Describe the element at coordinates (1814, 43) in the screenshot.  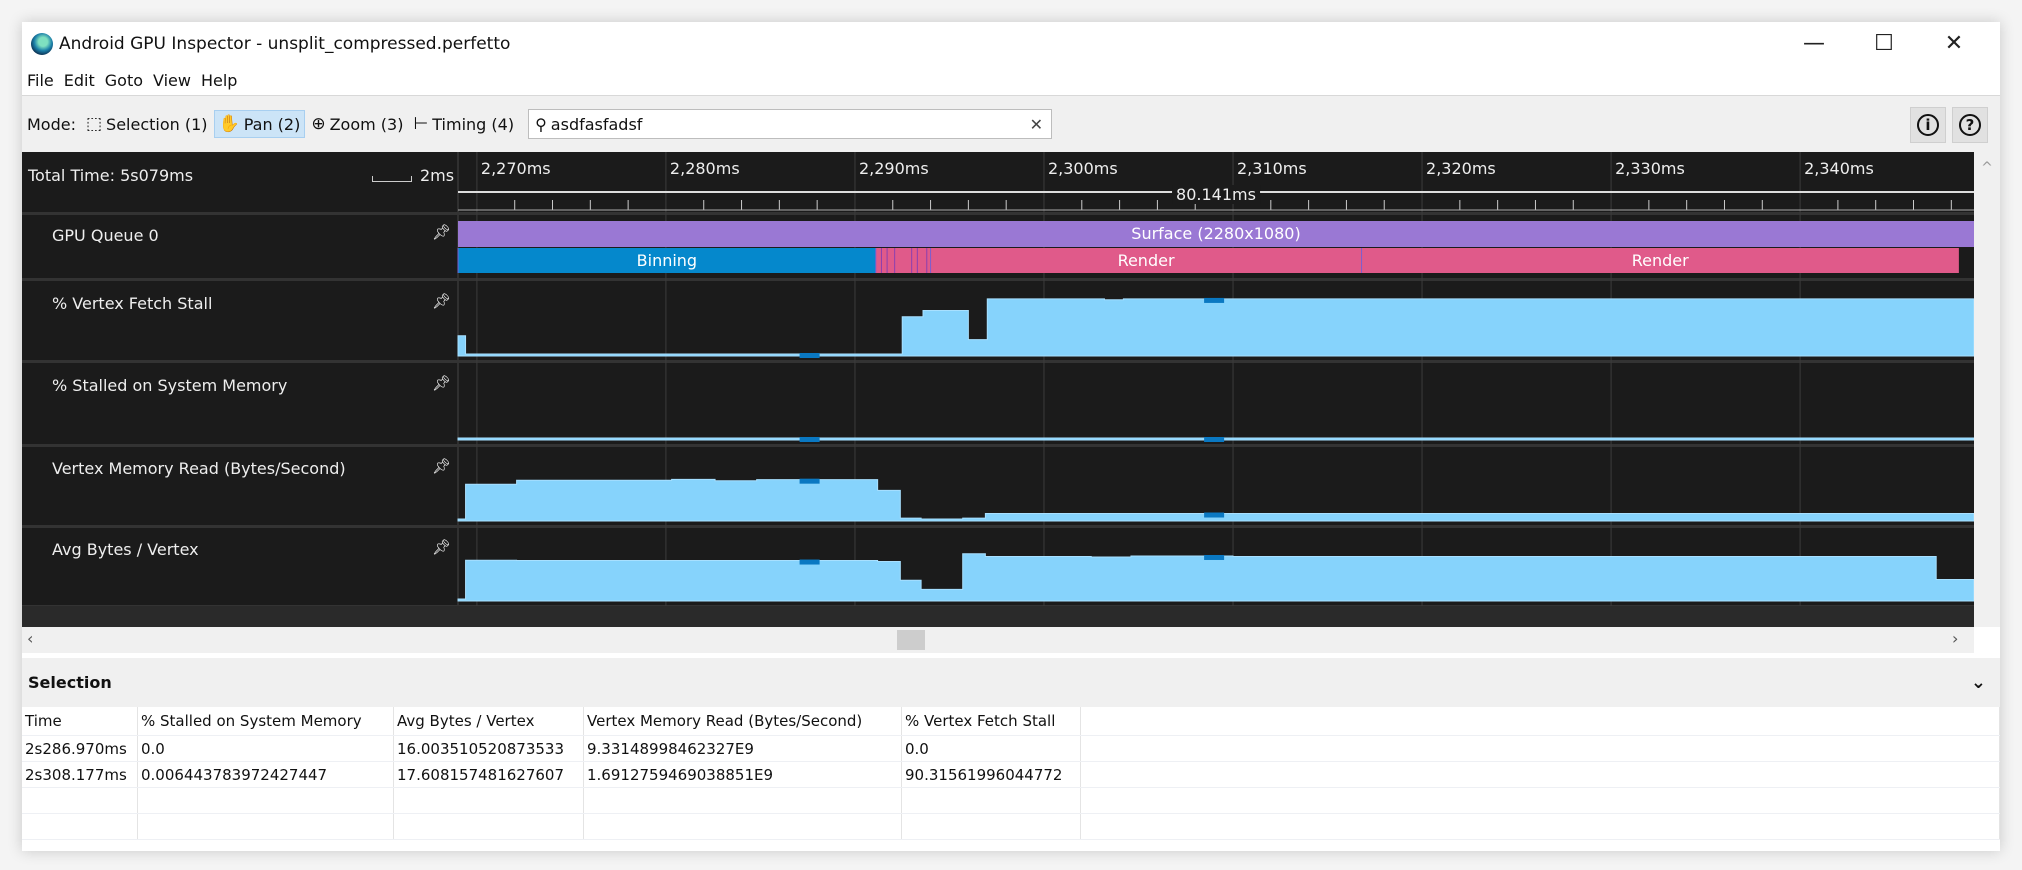
I see `minimize-button: —` at that location.